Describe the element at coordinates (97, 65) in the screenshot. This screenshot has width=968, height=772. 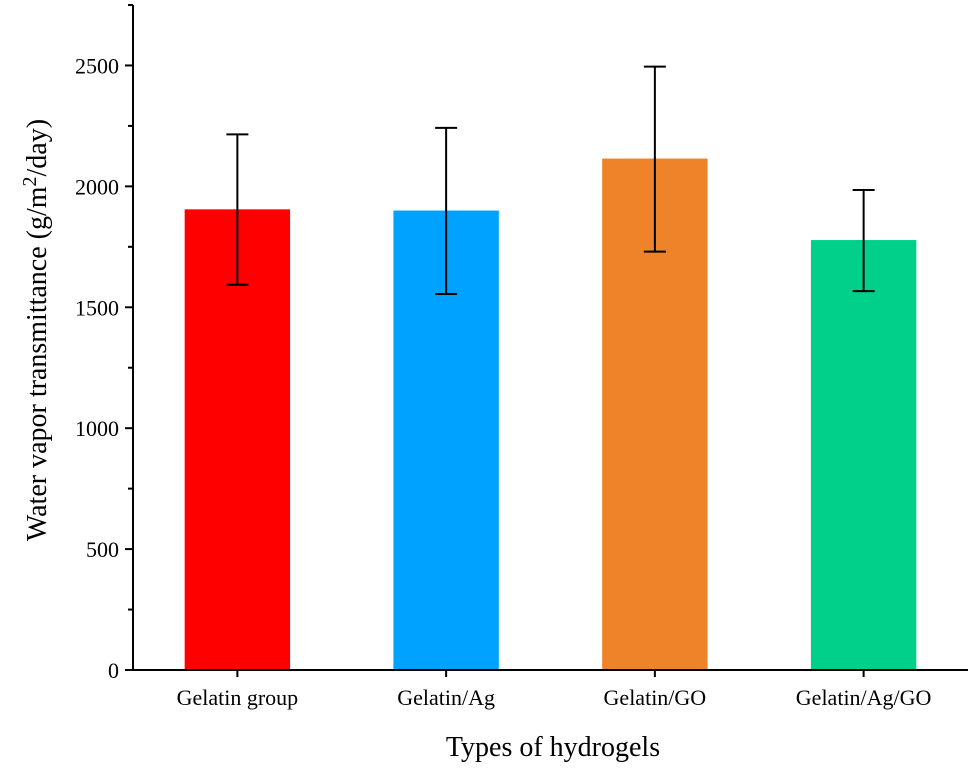
I see `y-tick-label: 2500` at that location.